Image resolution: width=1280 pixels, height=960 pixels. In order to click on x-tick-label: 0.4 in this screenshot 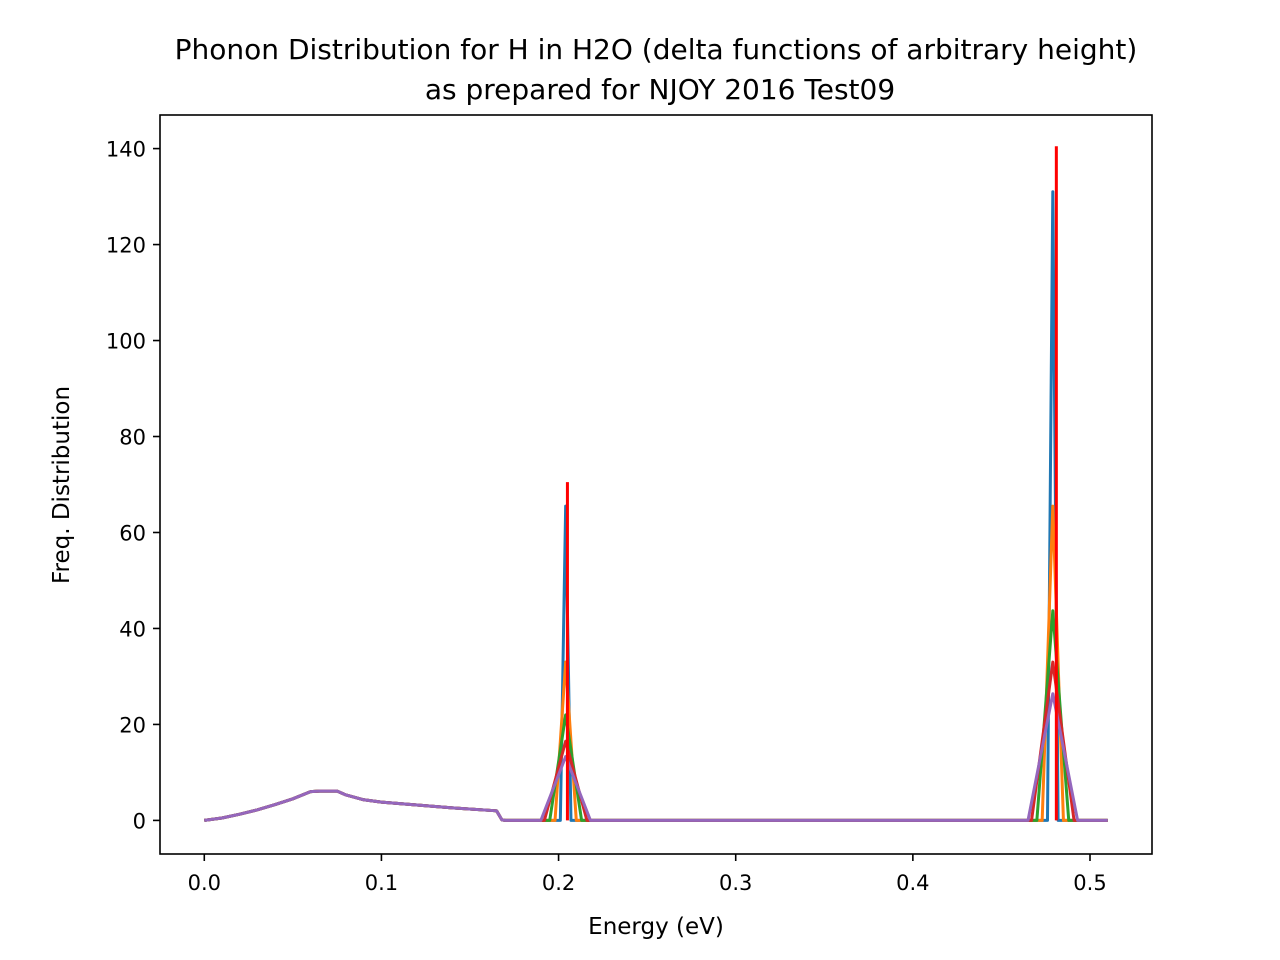, I will do `click(912, 883)`.